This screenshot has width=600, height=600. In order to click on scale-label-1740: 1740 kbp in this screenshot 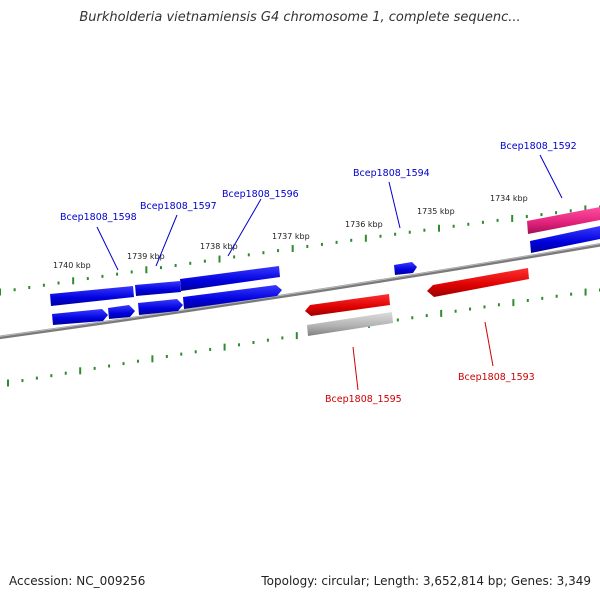, I will do `click(72, 265)`.